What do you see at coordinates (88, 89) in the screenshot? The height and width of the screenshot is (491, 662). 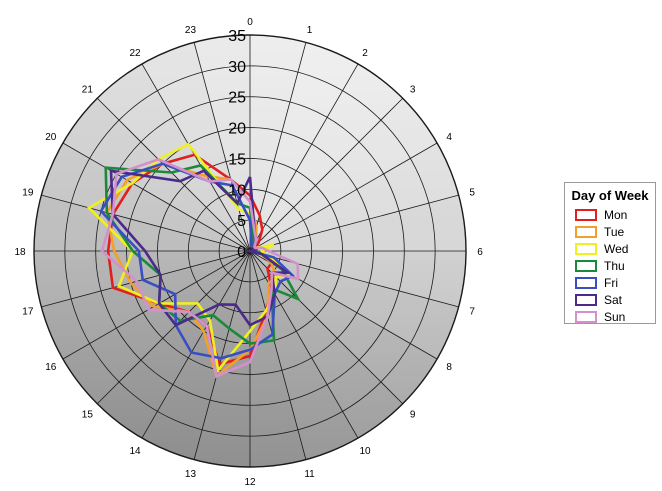 I see `angle-tick-label: 21` at bounding box center [88, 89].